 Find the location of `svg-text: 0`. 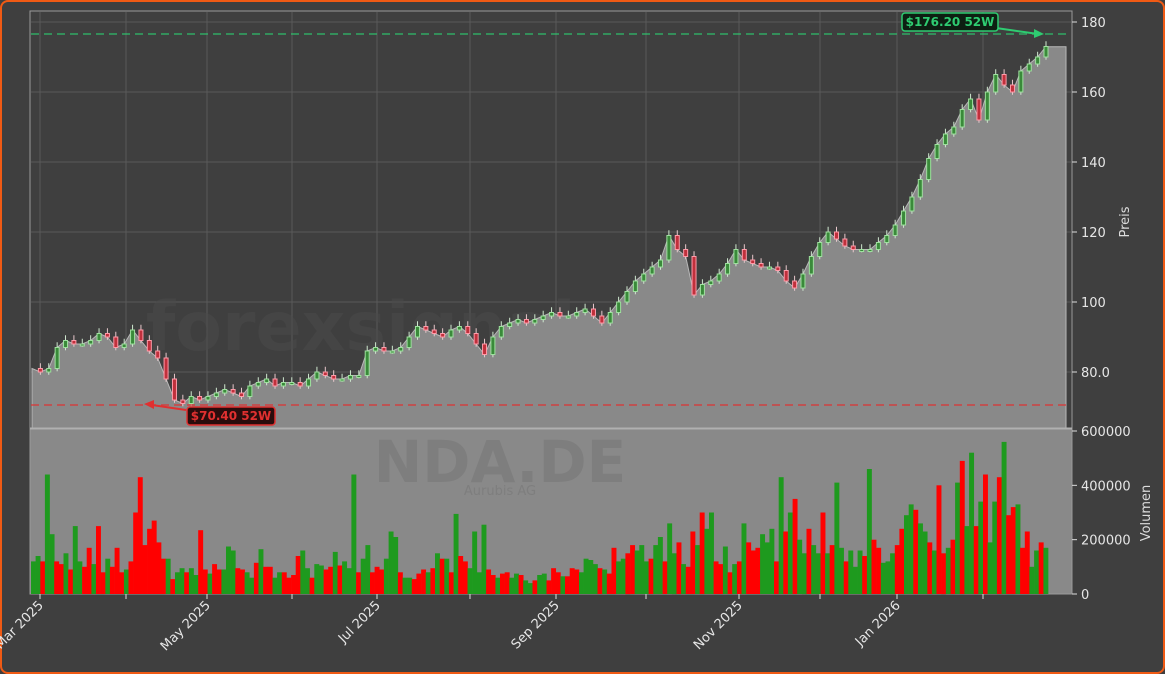

svg-text: 0 is located at coordinates (1085, 595).